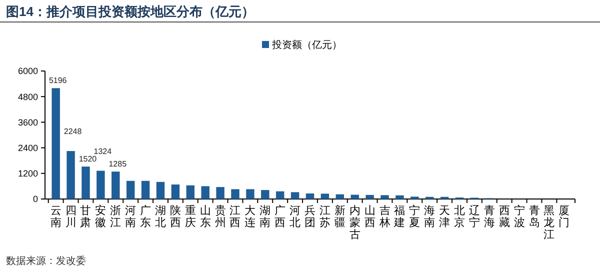  What do you see at coordinates (489, 216) in the screenshot?
I see `x-tick-label: 青海` at bounding box center [489, 216].